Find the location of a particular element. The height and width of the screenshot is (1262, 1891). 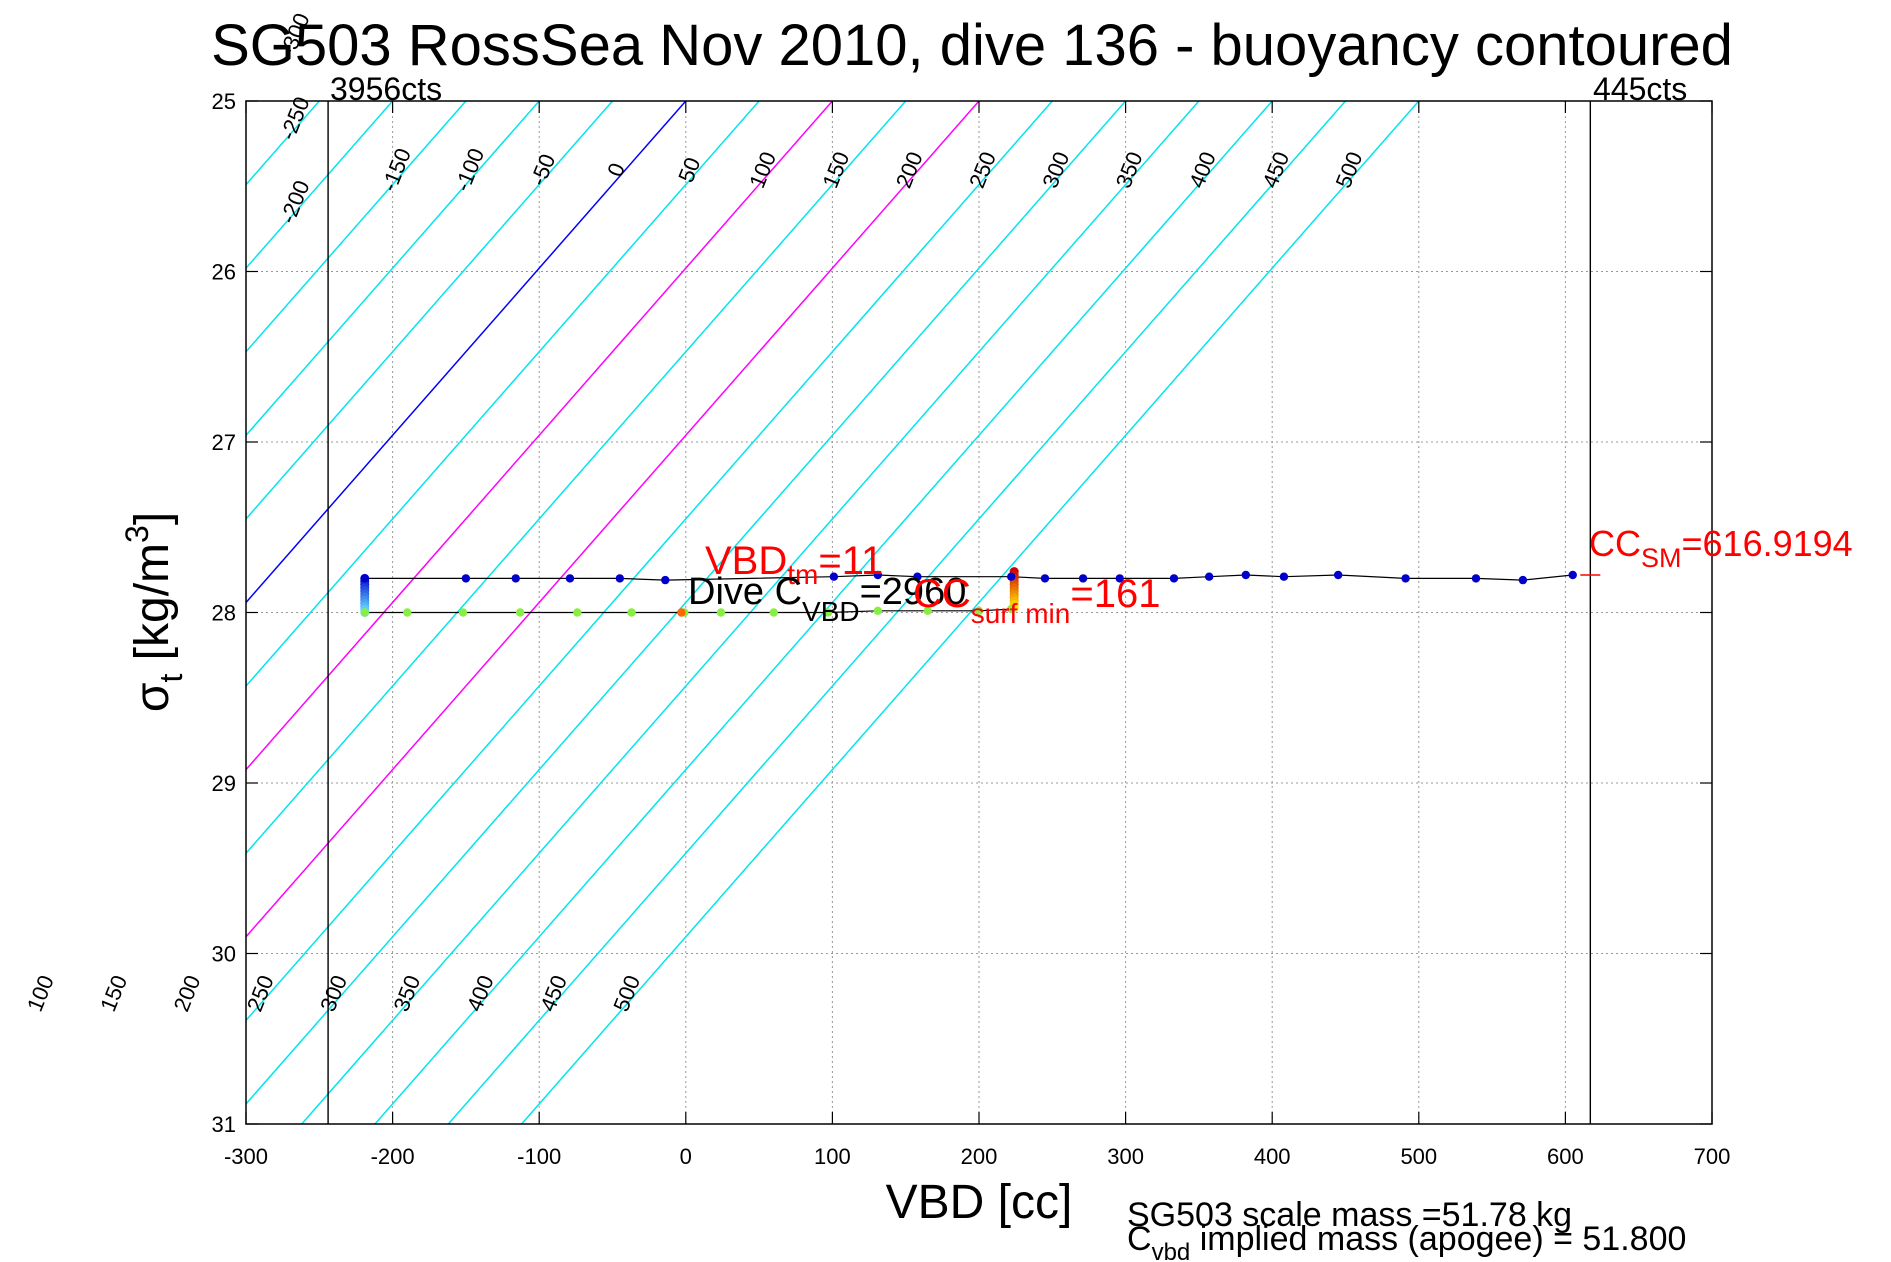

x-tick-label: -200 is located at coordinates (393, 1156).